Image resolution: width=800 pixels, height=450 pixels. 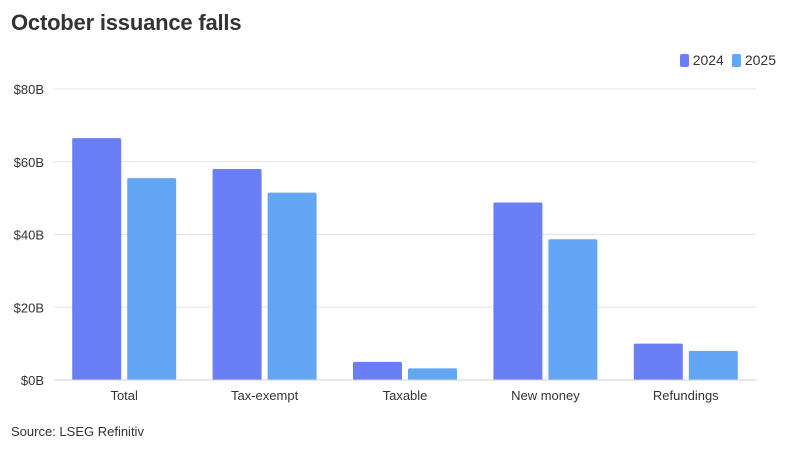 What do you see at coordinates (545, 395) in the screenshot?
I see `x-tick-label: New money` at bounding box center [545, 395].